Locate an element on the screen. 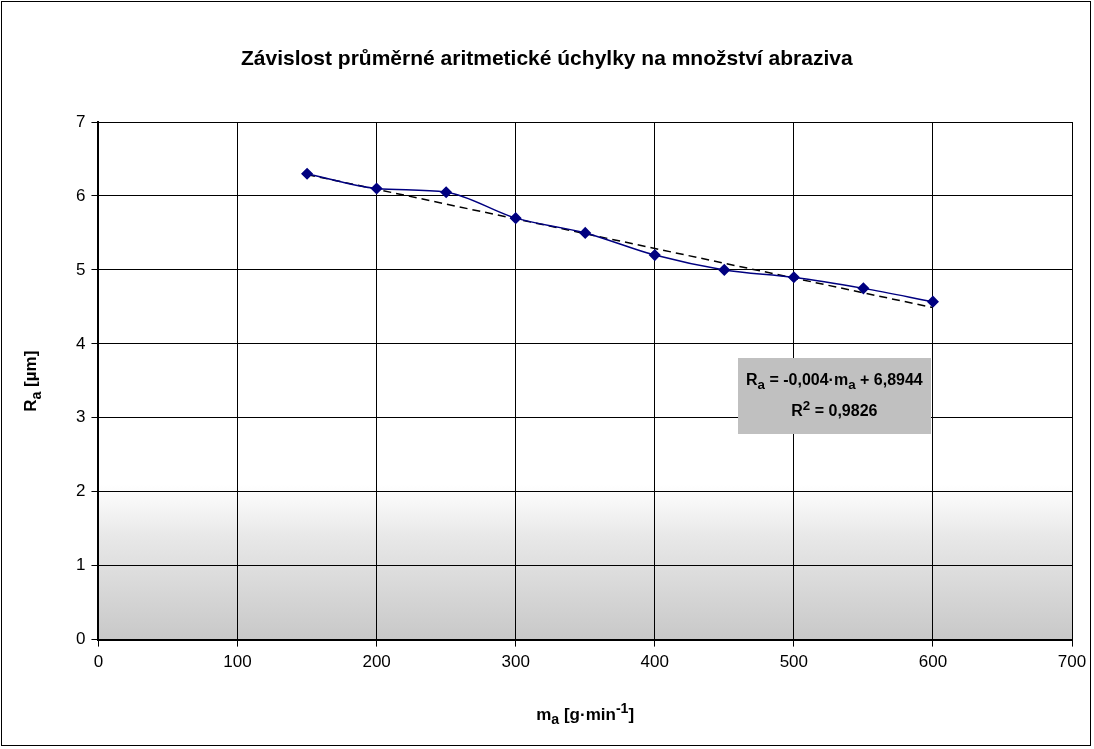 The width and height of the screenshot is (1094, 749). x-tick-label: 0 is located at coordinates (98, 662).